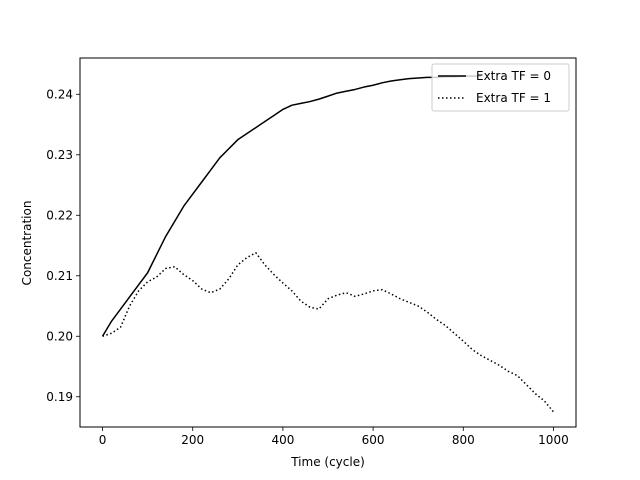 This screenshot has width=640, height=480. I want to click on y-tick-label: 0.24, so click(59, 94).